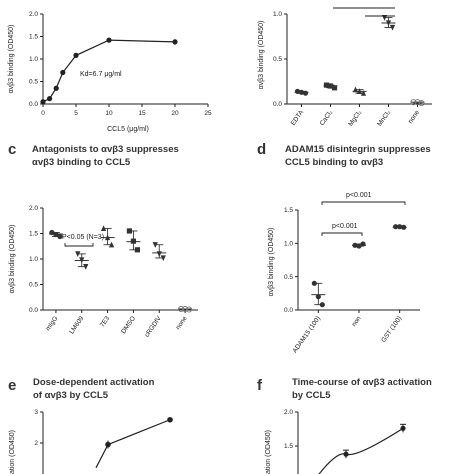 Image resolution: width=474 pixels, height=474 pixels. What do you see at coordinates (357, 321) in the screenshot?
I see `panel-d-xtick-label: non` at bounding box center [357, 321].